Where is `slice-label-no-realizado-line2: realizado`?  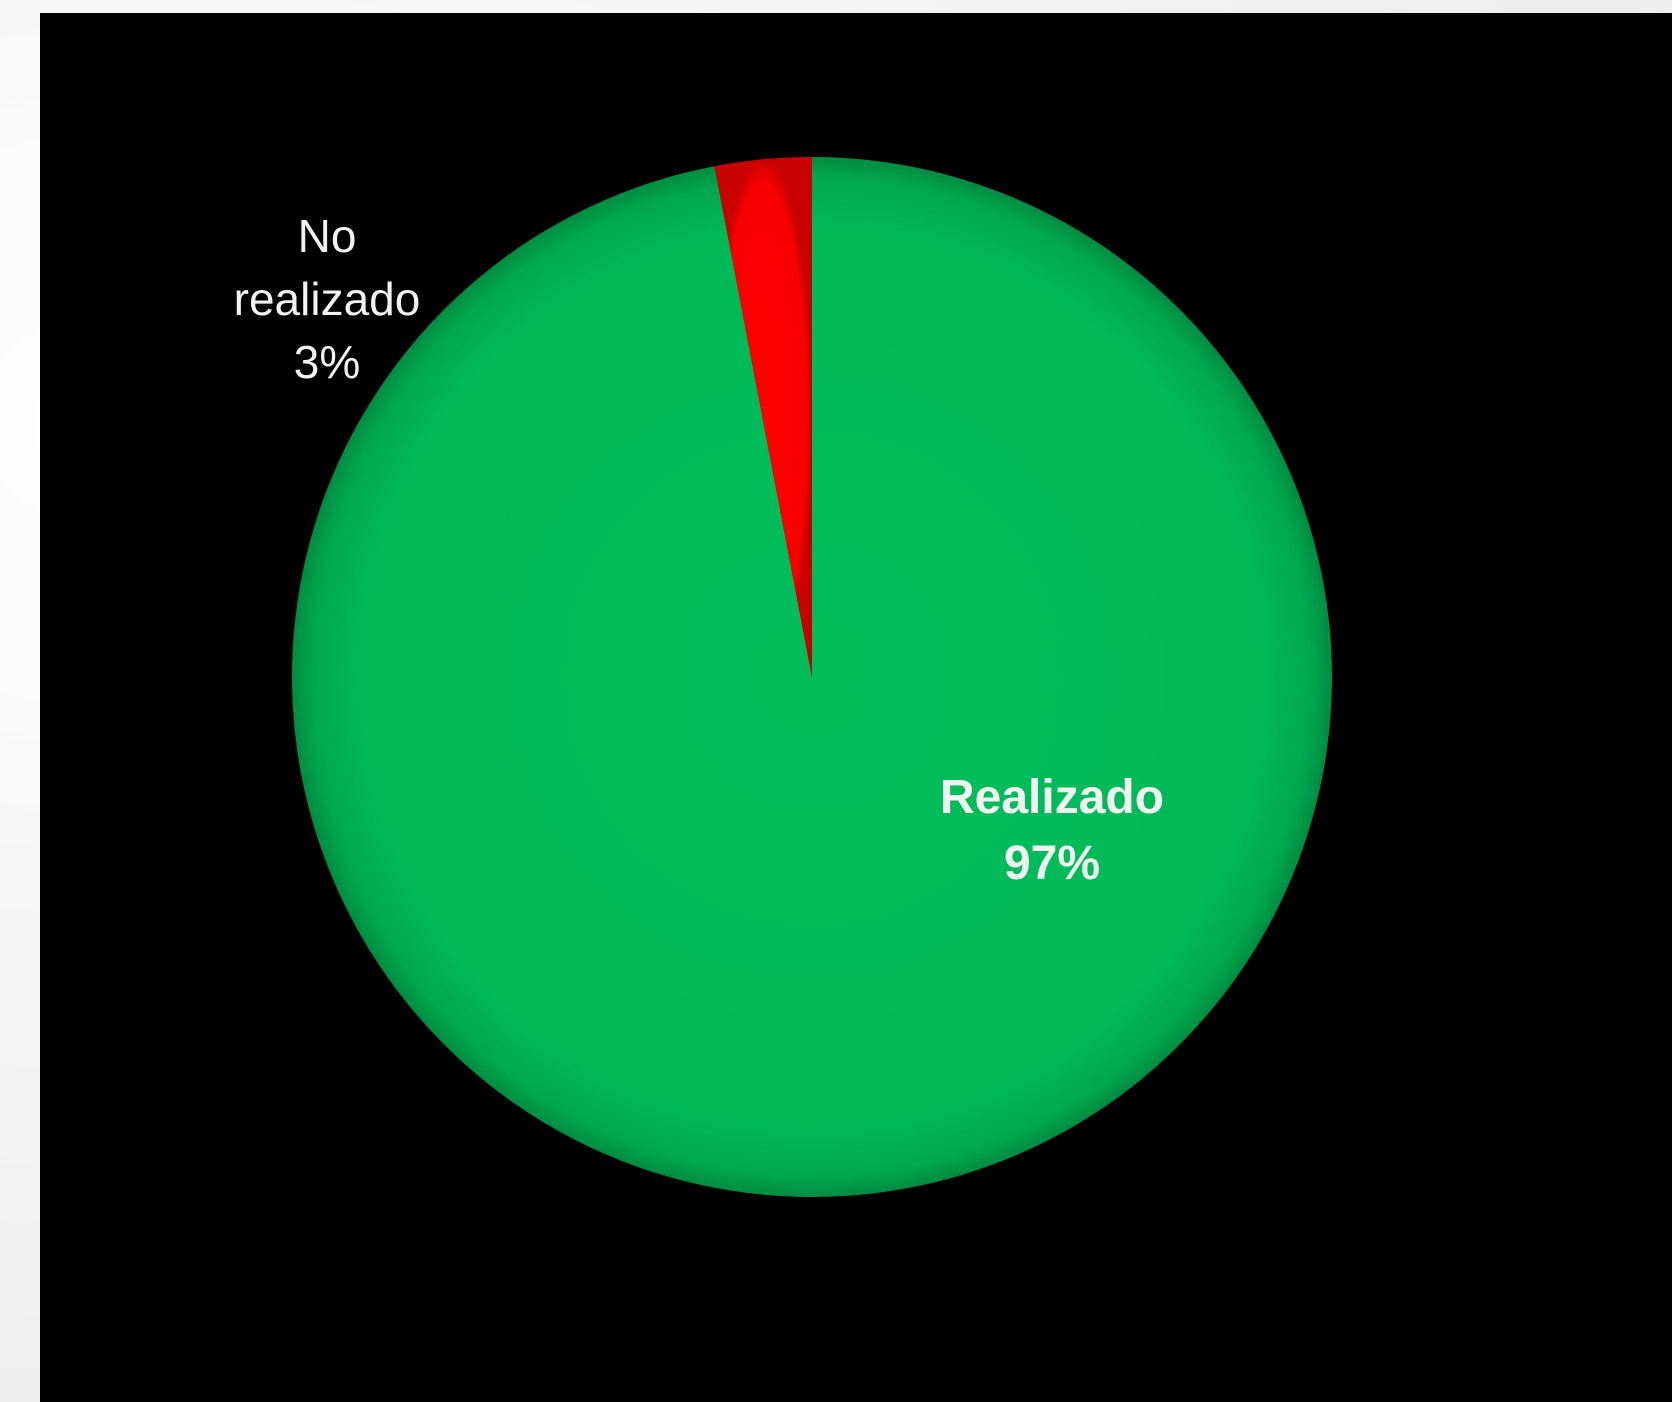
slice-label-no-realizado-line2: realizado is located at coordinates (327, 299).